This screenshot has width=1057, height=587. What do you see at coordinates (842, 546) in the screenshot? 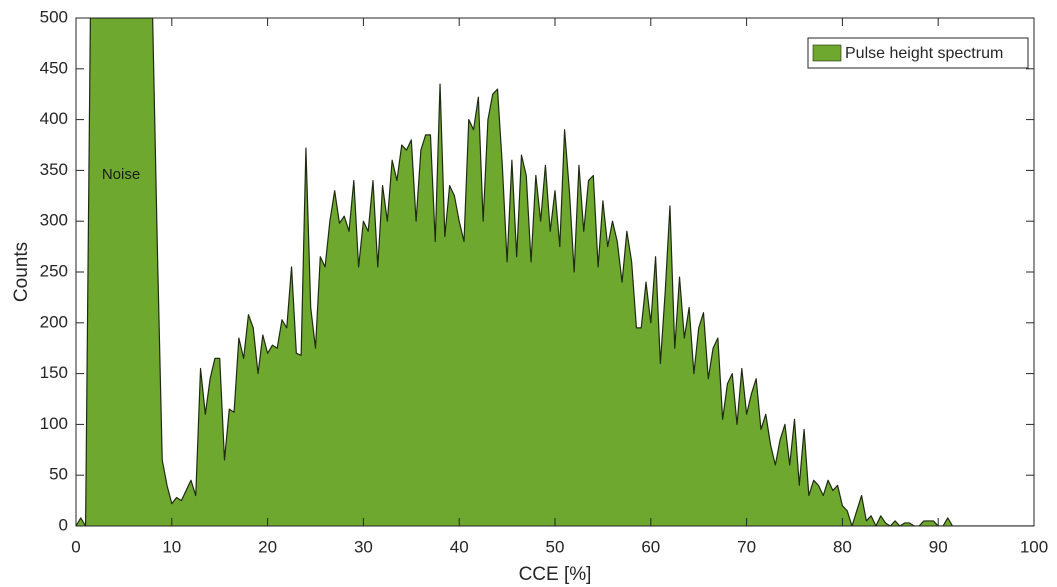
I see `x-tick-label: 80` at bounding box center [842, 546].